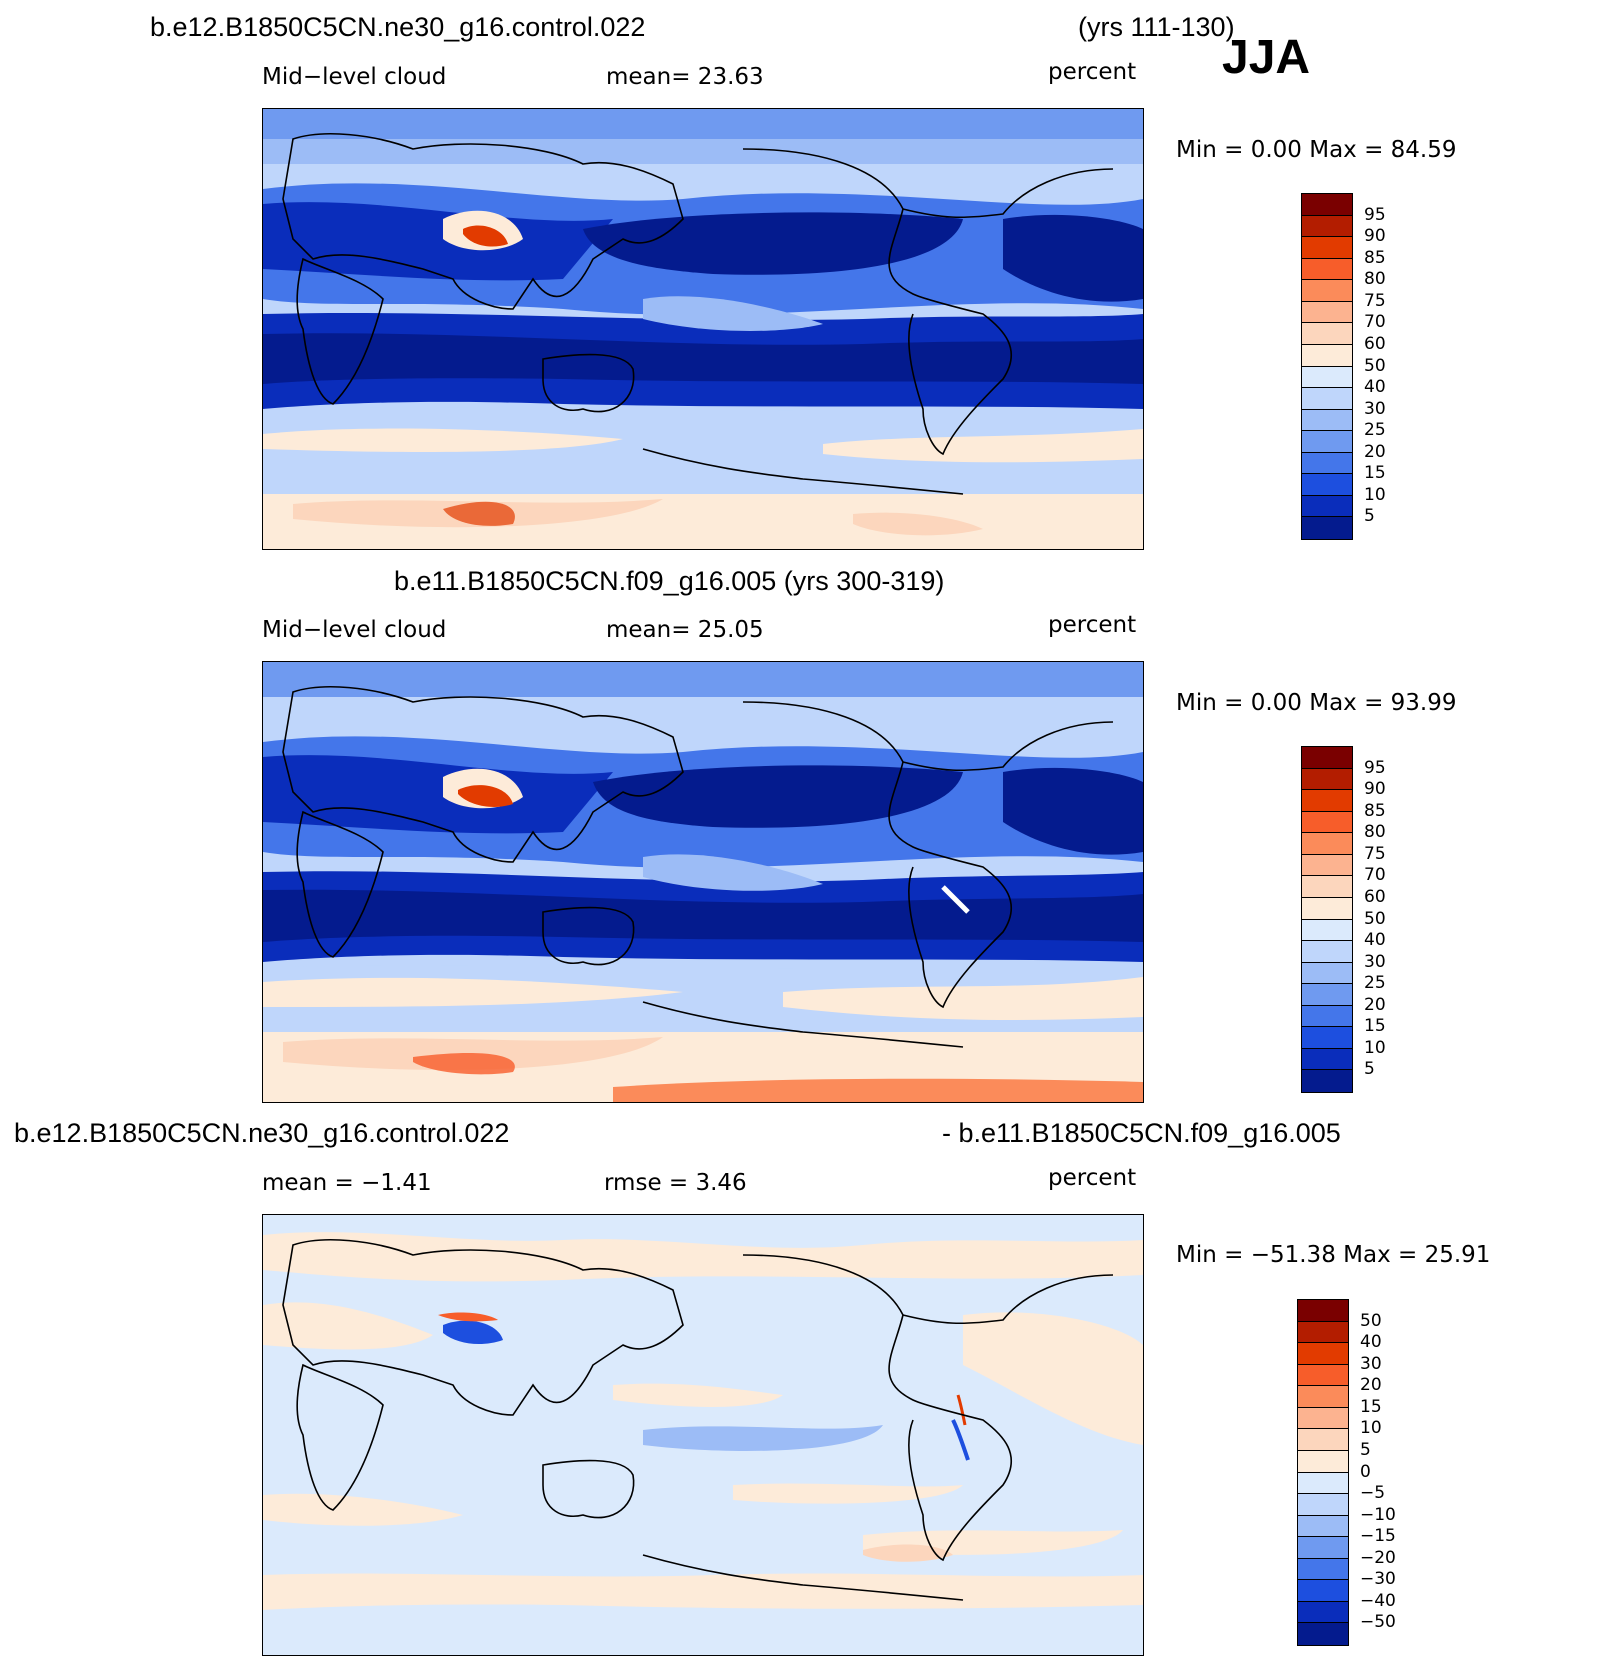 This screenshot has width=1624, height=1658. What do you see at coordinates (1371, 1428) in the screenshot?
I see `colorbar-tick-label: 10` at bounding box center [1371, 1428].